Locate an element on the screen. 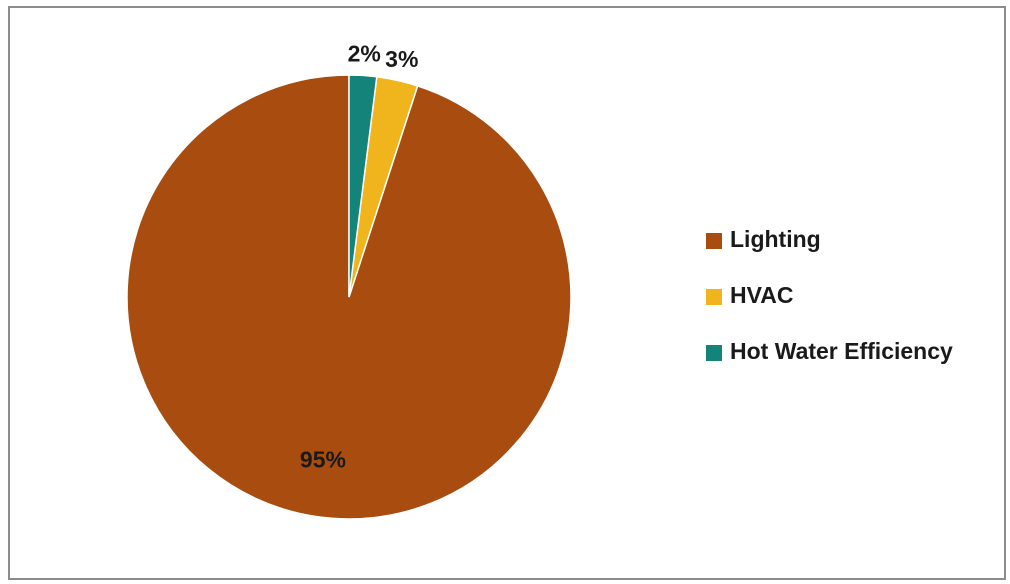  legend-label-lighting: Lighting is located at coordinates (775, 239).